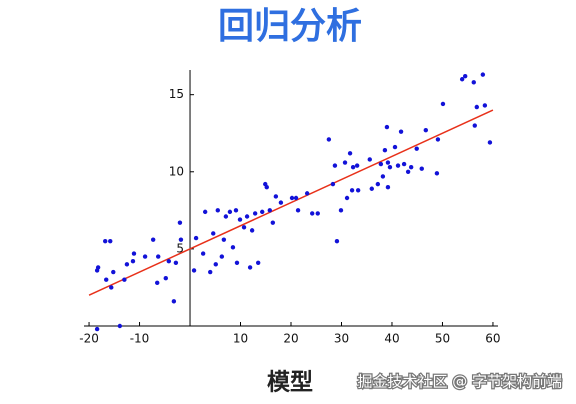 The width and height of the screenshot is (576, 404). What do you see at coordinates (176, 171) in the screenshot?
I see `y-tick-label: 10` at bounding box center [176, 171].